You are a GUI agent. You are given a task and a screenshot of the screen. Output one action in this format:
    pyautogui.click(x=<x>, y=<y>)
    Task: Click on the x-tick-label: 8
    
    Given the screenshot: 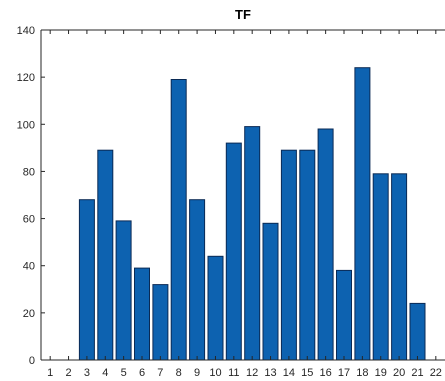 What is the action you would take?
    pyautogui.click(x=179, y=373)
    